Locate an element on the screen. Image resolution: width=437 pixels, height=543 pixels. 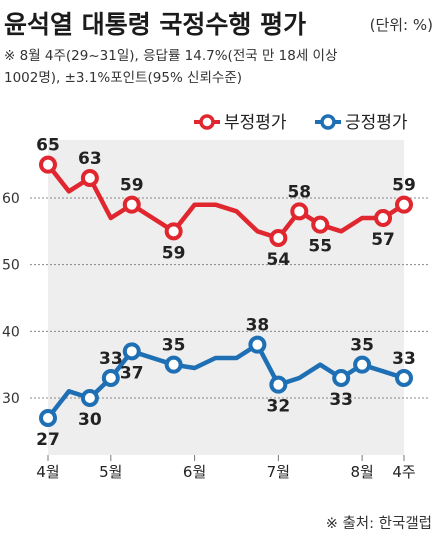
negative-label-13: 55 is located at coordinates (320, 247).